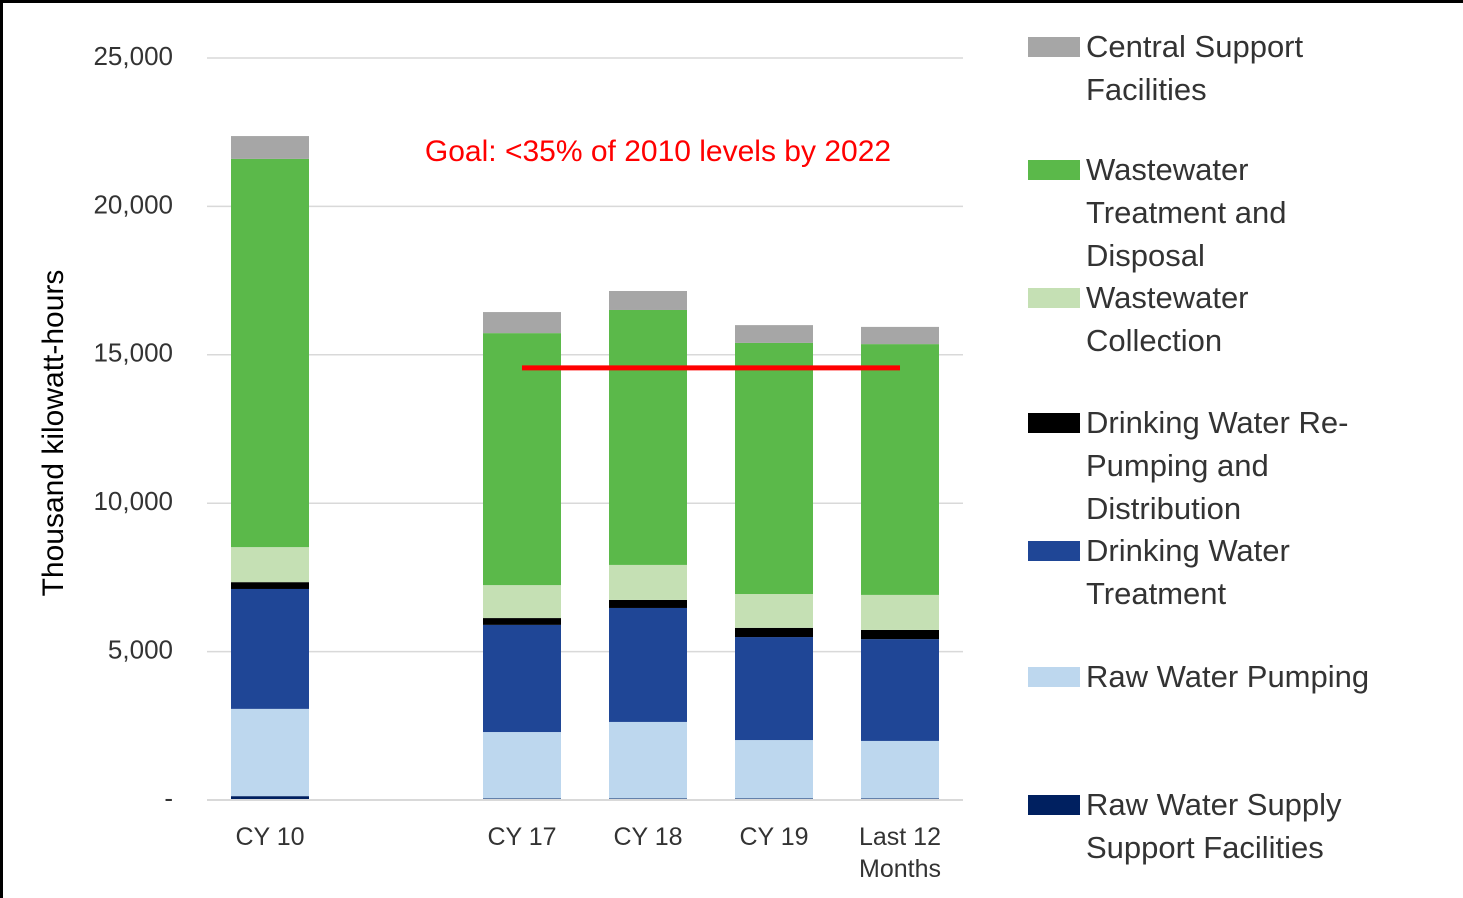 This screenshot has height=898, width=1463. What do you see at coordinates (140, 649) in the screenshot?
I see `y-tick-label: 5,000` at bounding box center [140, 649].